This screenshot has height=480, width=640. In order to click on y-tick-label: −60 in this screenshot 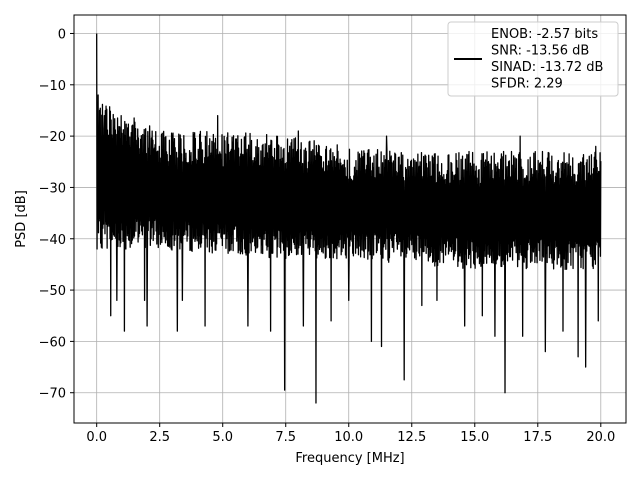, I will do `click(52, 342)`.